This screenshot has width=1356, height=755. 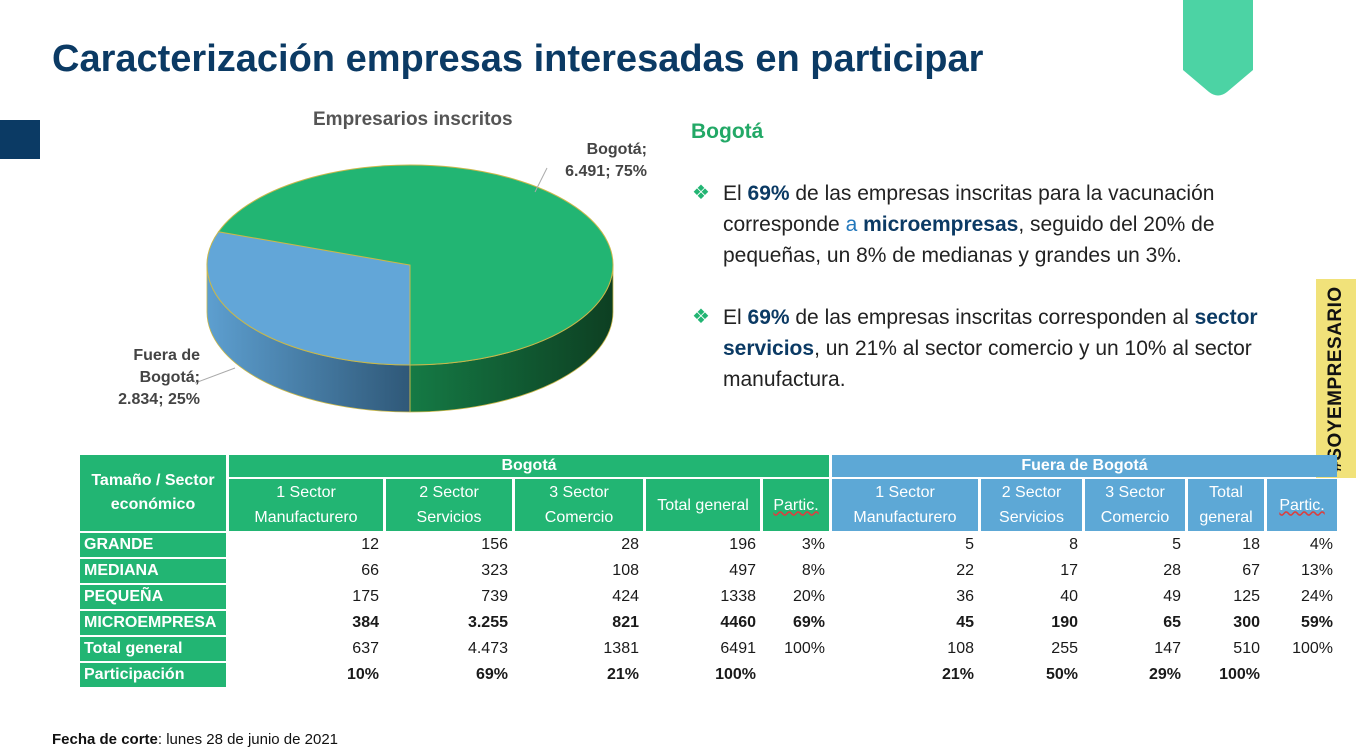 What do you see at coordinates (1321, 544) in the screenshot?
I see `cell-fuera: 4%` at bounding box center [1321, 544].